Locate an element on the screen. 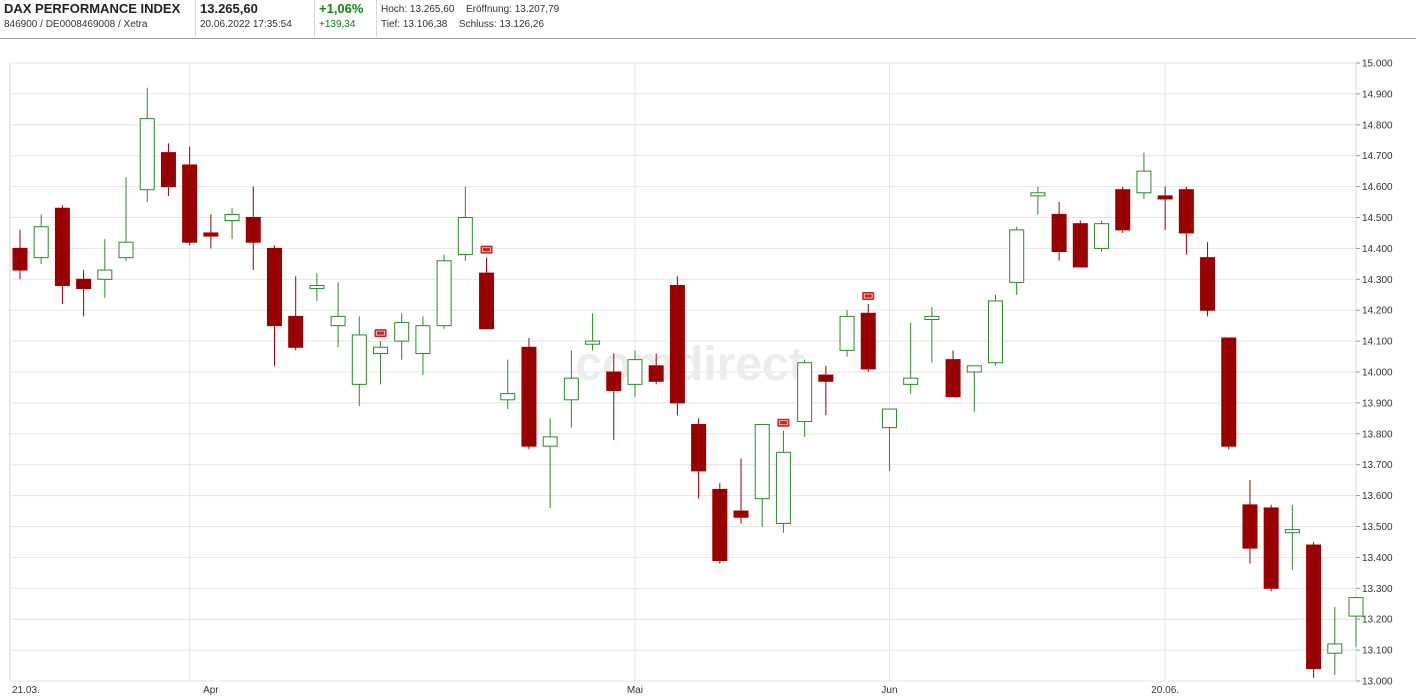 This screenshot has width=1416, height=700. y-tick-label: 14.100 is located at coordinates (1377, 342).